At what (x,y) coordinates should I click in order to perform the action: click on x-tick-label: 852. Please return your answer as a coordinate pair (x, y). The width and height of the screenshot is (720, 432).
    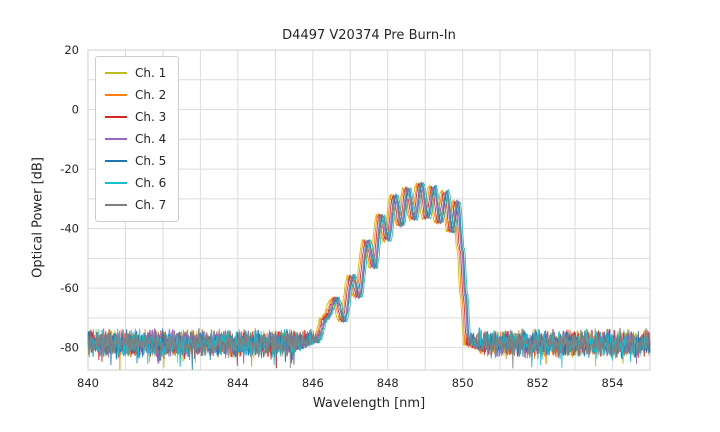
    Looking at the image, I should click on (538, 383).